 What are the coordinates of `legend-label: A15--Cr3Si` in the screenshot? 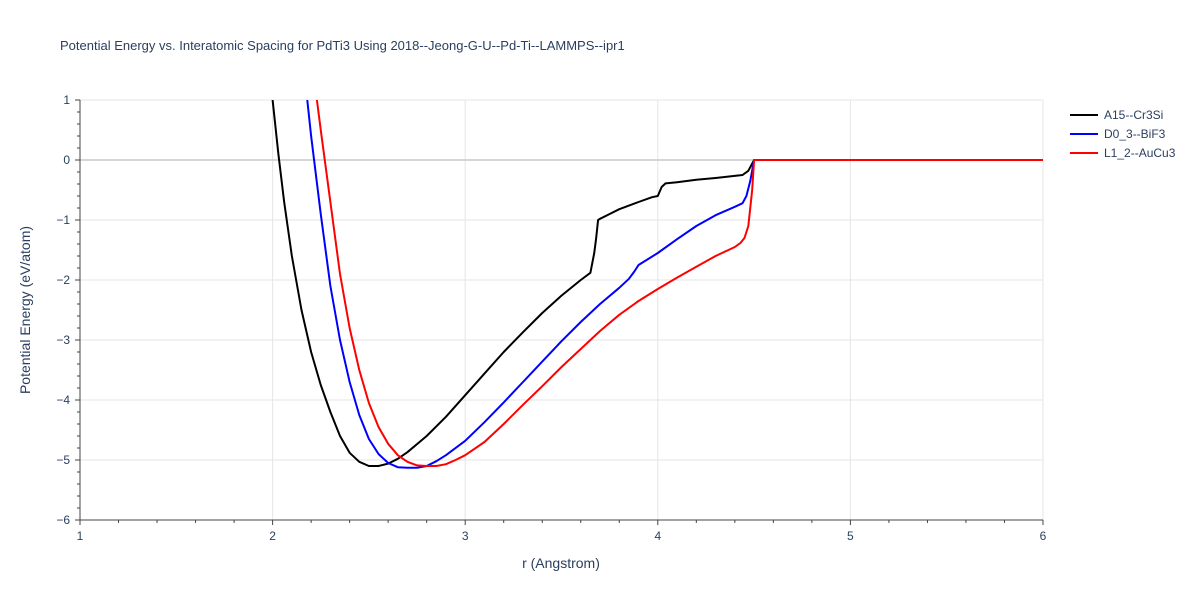 It's located at (1133, 115).